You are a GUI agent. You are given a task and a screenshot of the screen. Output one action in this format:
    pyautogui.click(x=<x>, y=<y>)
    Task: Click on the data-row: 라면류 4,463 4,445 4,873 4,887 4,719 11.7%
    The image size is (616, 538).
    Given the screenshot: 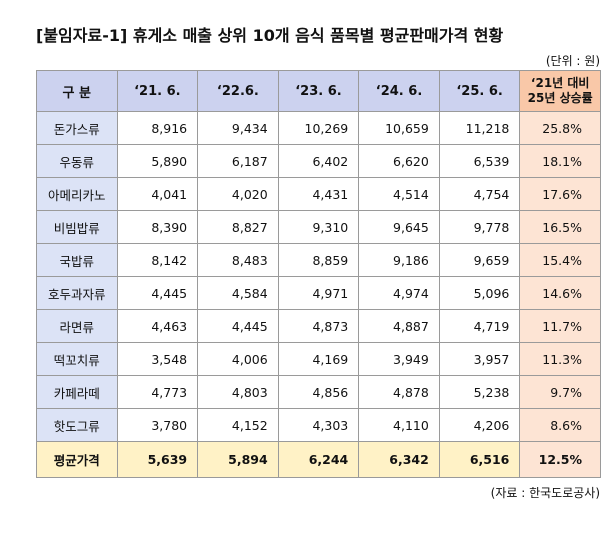 What is the action you would take?
    pyautogui.click(x=318, y=326)
    